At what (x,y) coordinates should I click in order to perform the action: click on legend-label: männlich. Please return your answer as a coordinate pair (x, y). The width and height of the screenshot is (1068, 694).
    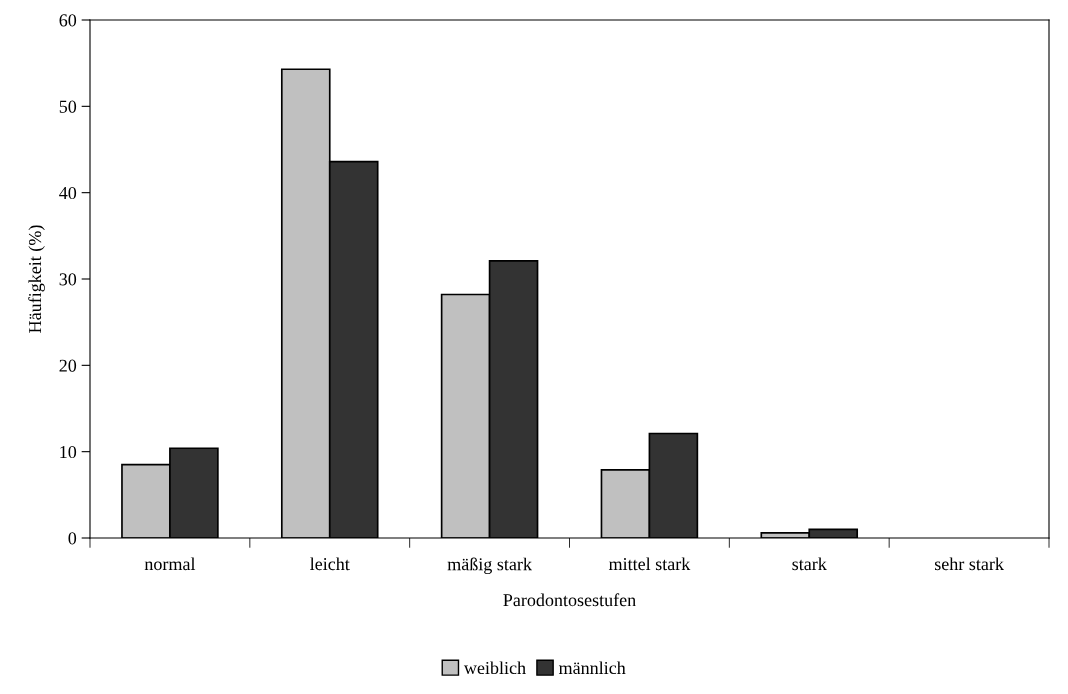
    Looking at the image, I should click on (592, 668).